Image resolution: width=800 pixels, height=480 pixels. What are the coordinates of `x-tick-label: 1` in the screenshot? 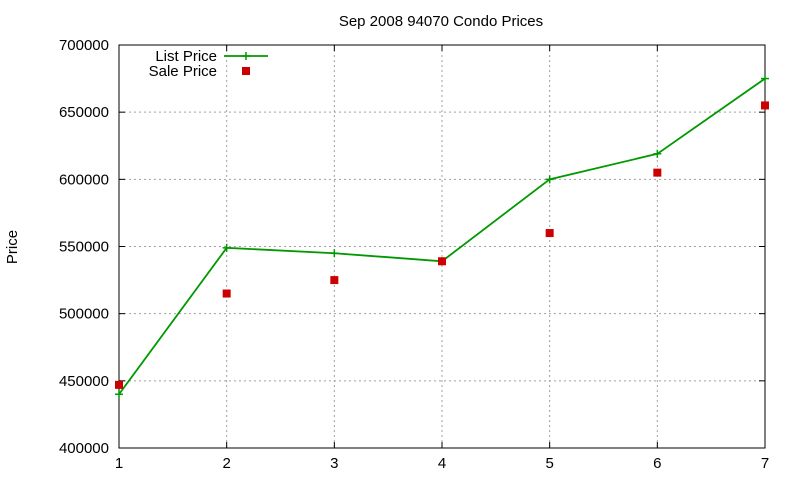 It's located at (119, 463).